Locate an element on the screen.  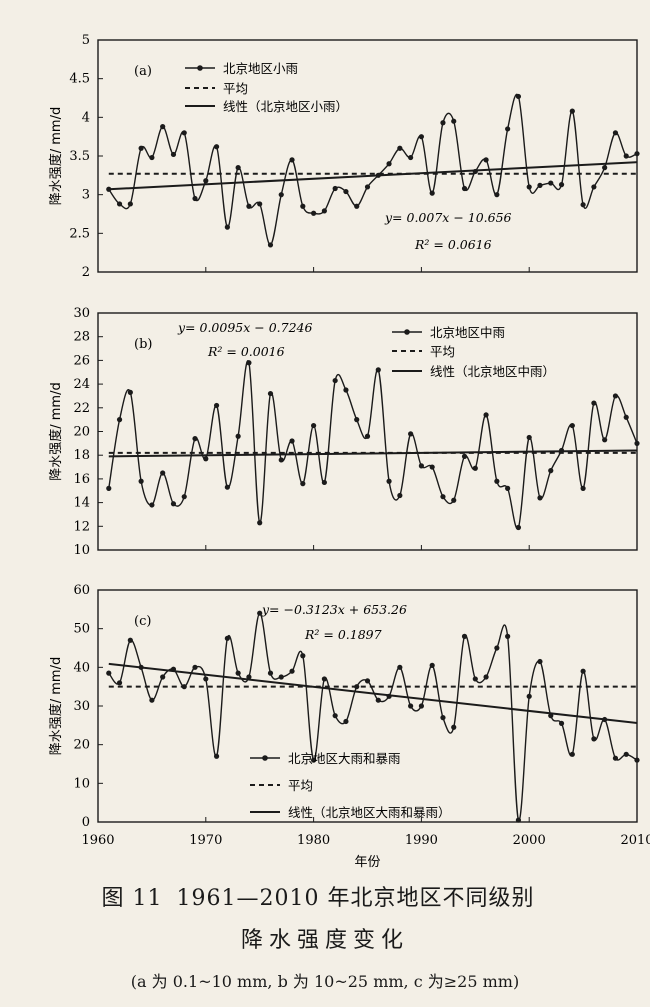
caption-note: (a 为 0.1~10 mm, b 为 10~25 mm, c 为≥25 mm) is located at coordinates (325, 981).